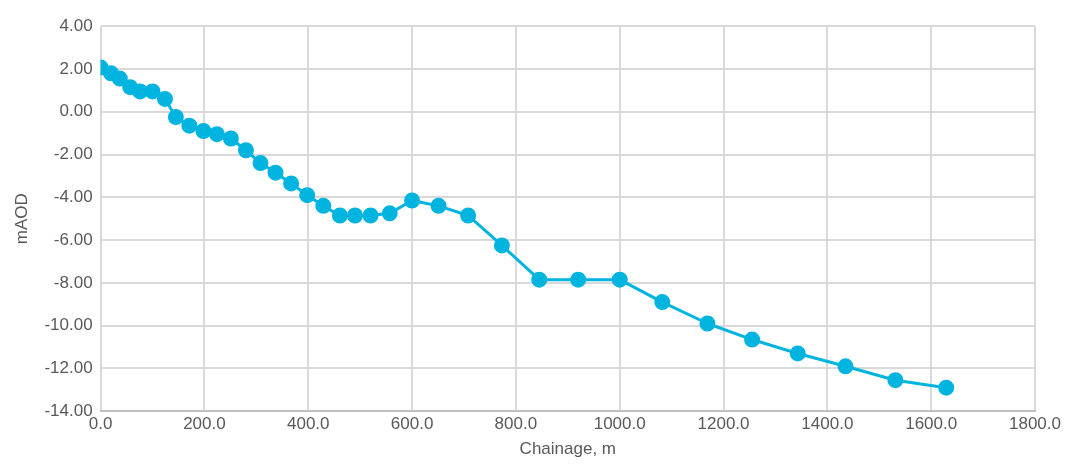 The height and width of the screenshot is (470, 1083). What do you see at coordinates (308, 424) in the screenshot?
I see `x-tick-label: 400.0` at bounding box center [308, 424].